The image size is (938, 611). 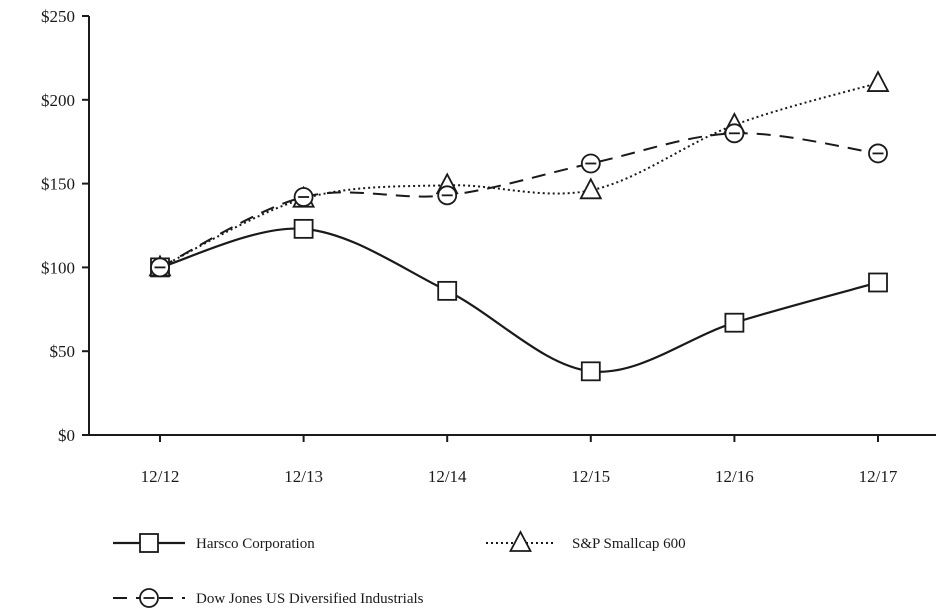 What do you see at coordinates (447, 476) in the screenshot?
I see `x-tick-label: 12/14` at bounding box center [447, 476].